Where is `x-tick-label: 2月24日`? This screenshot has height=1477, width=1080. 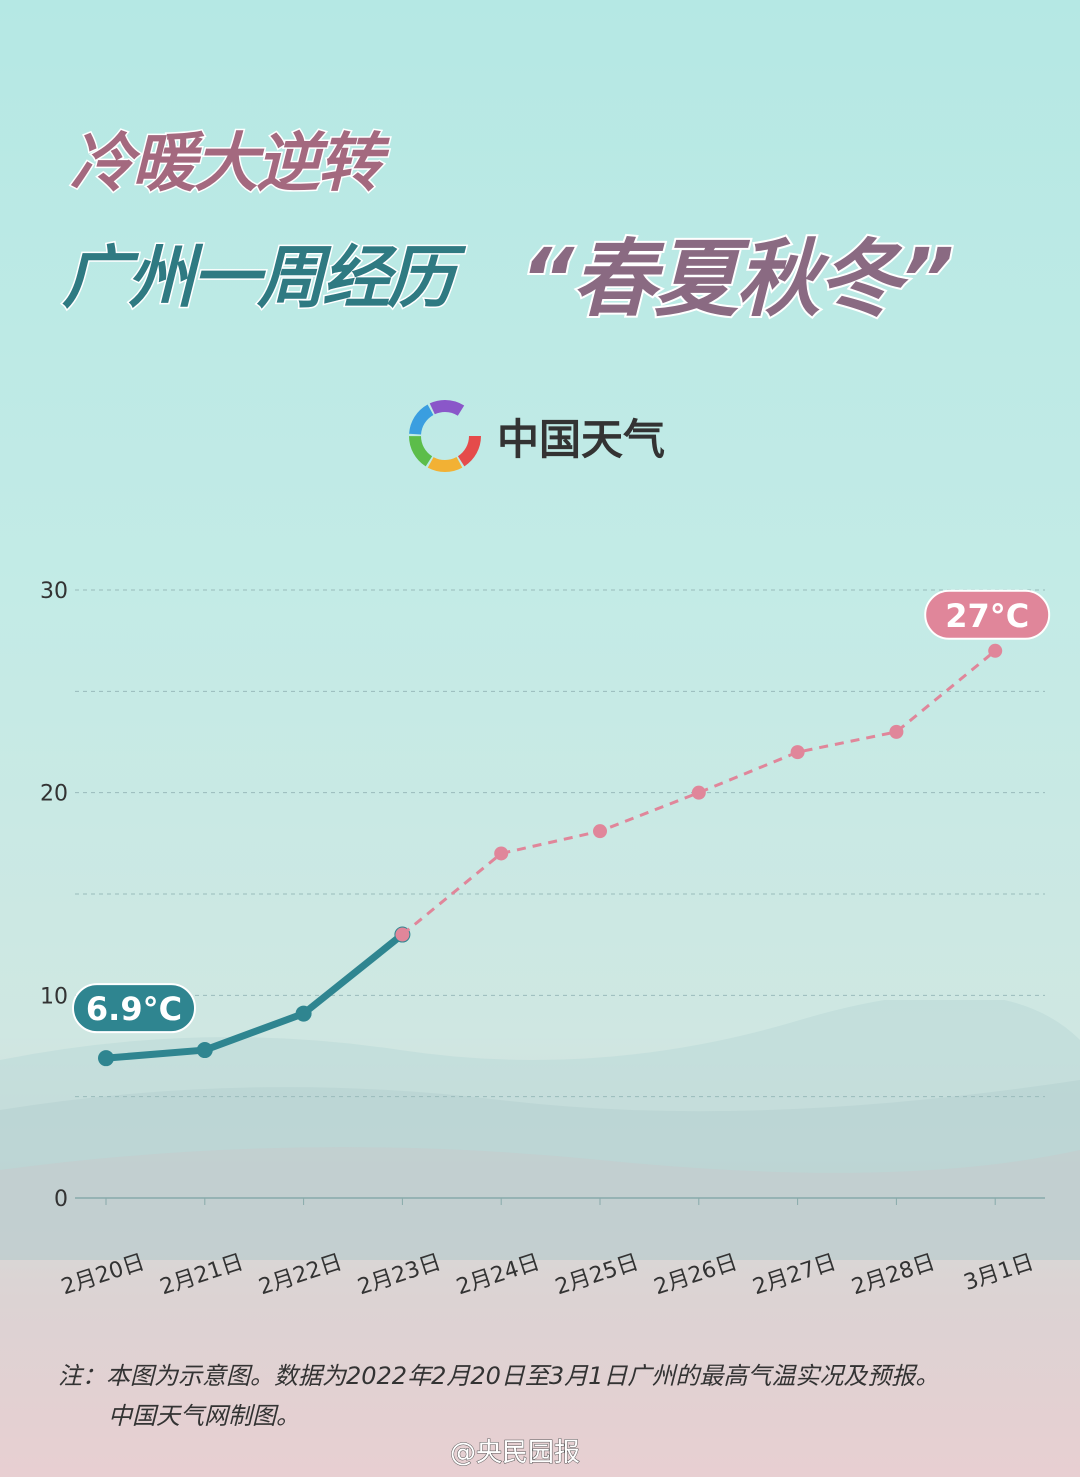
x-tick-label: 2月24日 is located at coordinates (499, 1275).